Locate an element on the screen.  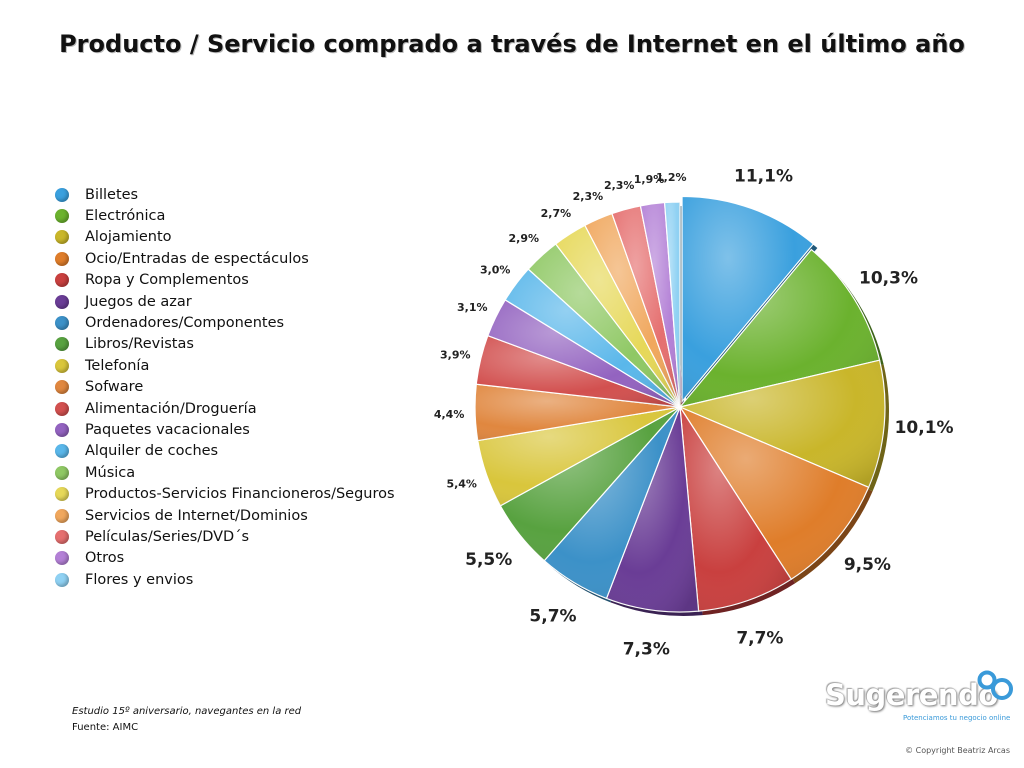
slice-value-label: 10,3% is located at coordinates (888, 278).